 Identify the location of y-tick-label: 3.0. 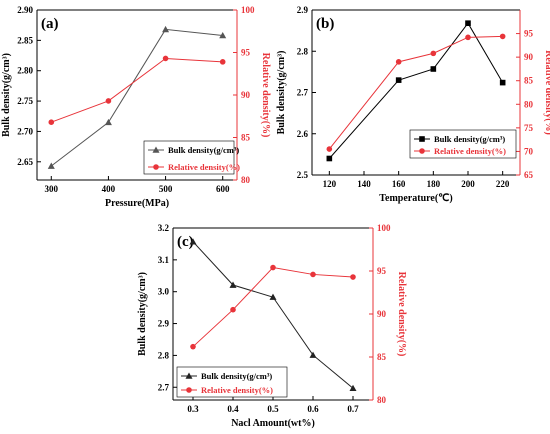
(164, 292).